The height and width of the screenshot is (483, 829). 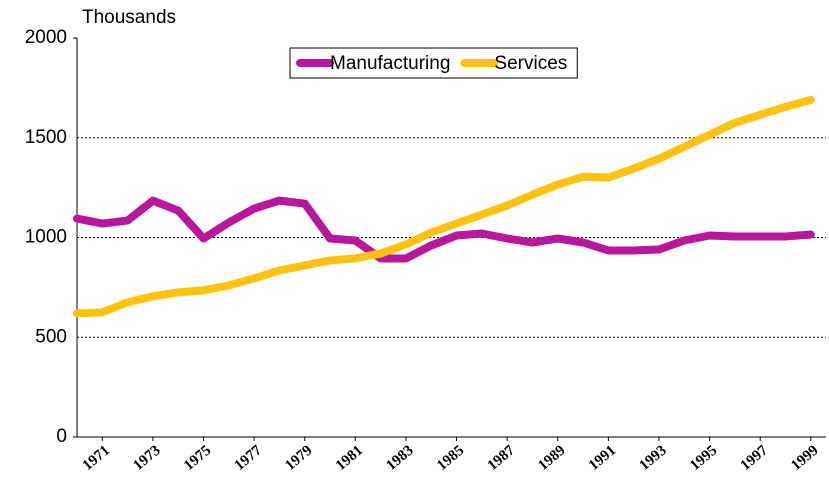 I want to click on x-tick-label: 1993, so click(x=653, y=458).